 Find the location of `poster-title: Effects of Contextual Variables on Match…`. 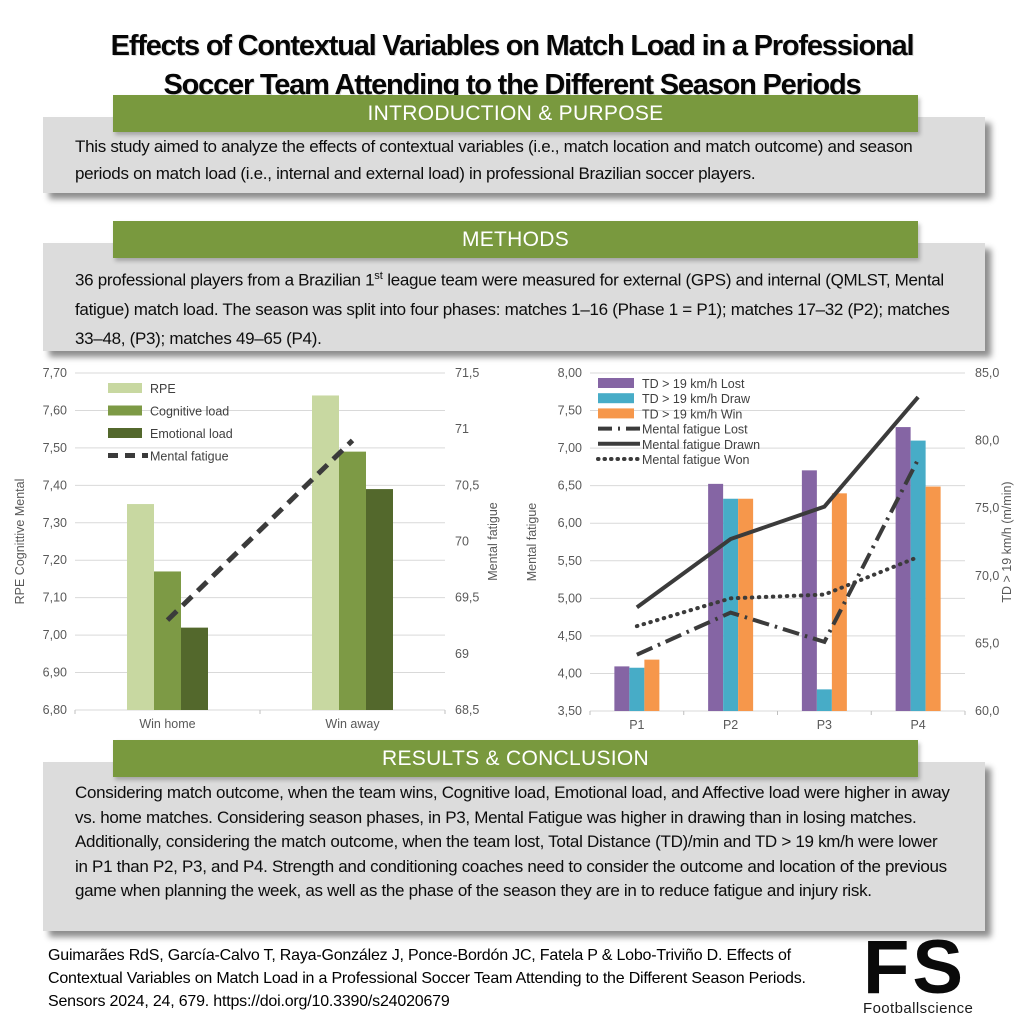

poster-title: Effects of Contextual Variables on Match… is located at coordinates (512, 66).